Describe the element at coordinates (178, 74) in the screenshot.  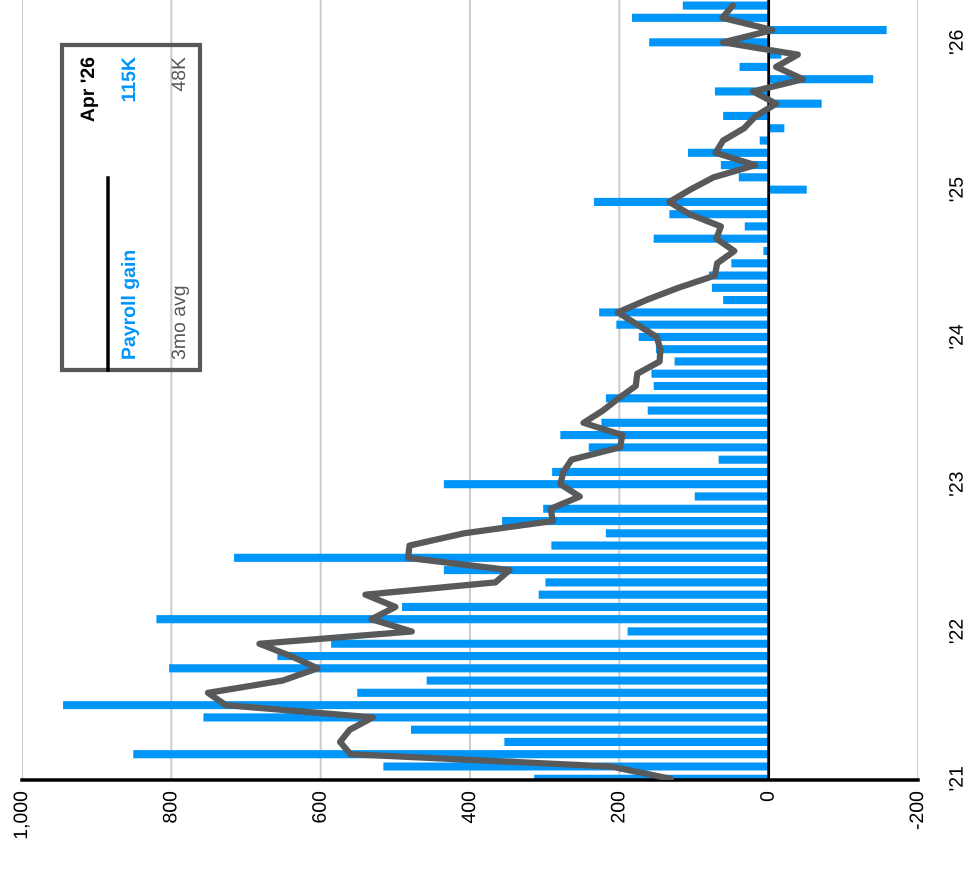
I see `annotation: 48K` at that location.